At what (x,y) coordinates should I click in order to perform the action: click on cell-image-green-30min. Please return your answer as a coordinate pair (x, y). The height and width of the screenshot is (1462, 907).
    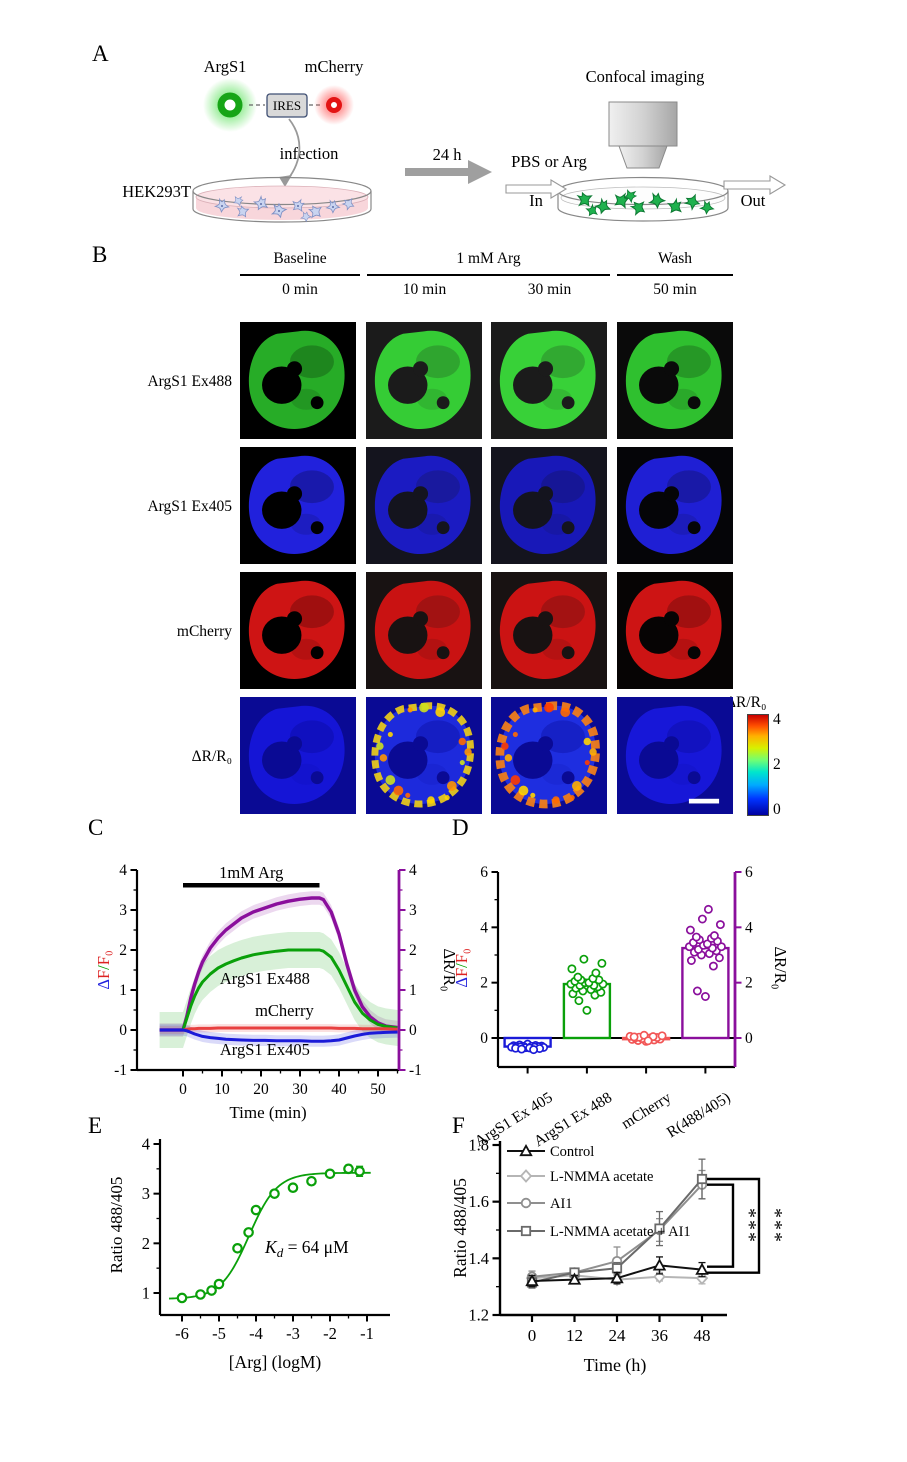
    Looking at the image, I should click on (549, 380).